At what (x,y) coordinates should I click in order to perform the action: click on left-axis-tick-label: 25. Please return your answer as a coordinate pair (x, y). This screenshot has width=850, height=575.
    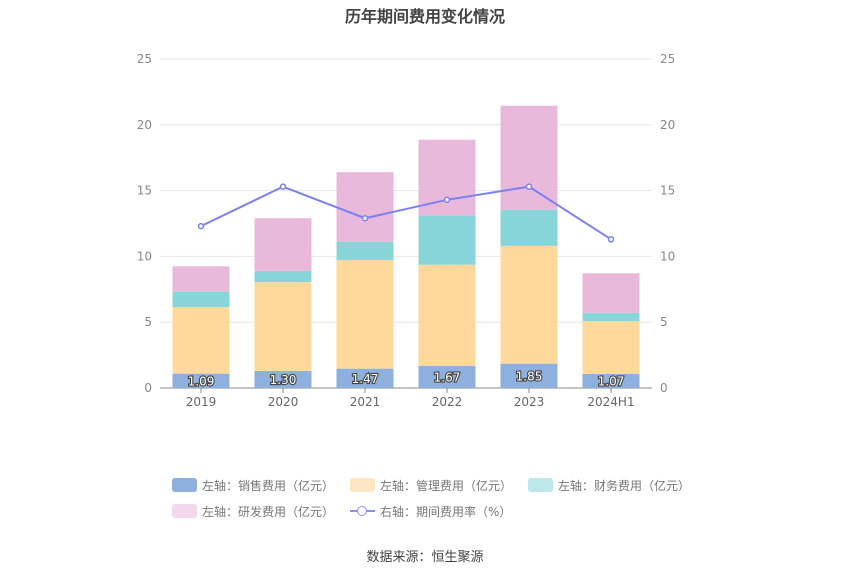
    Looking at the image, I should click on (144, 59).